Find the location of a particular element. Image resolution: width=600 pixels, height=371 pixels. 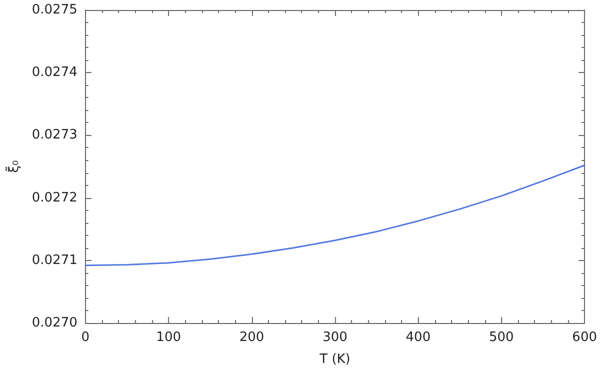

x-tick-label: 400 is located at coordinates (418, 337).